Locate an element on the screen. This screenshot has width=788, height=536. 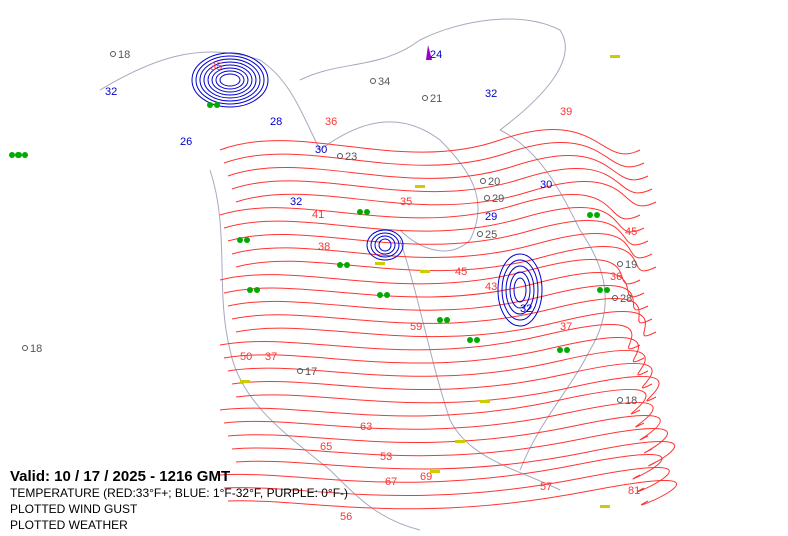
warm-temperature-label: 36 is located at coordinates (331, 122).